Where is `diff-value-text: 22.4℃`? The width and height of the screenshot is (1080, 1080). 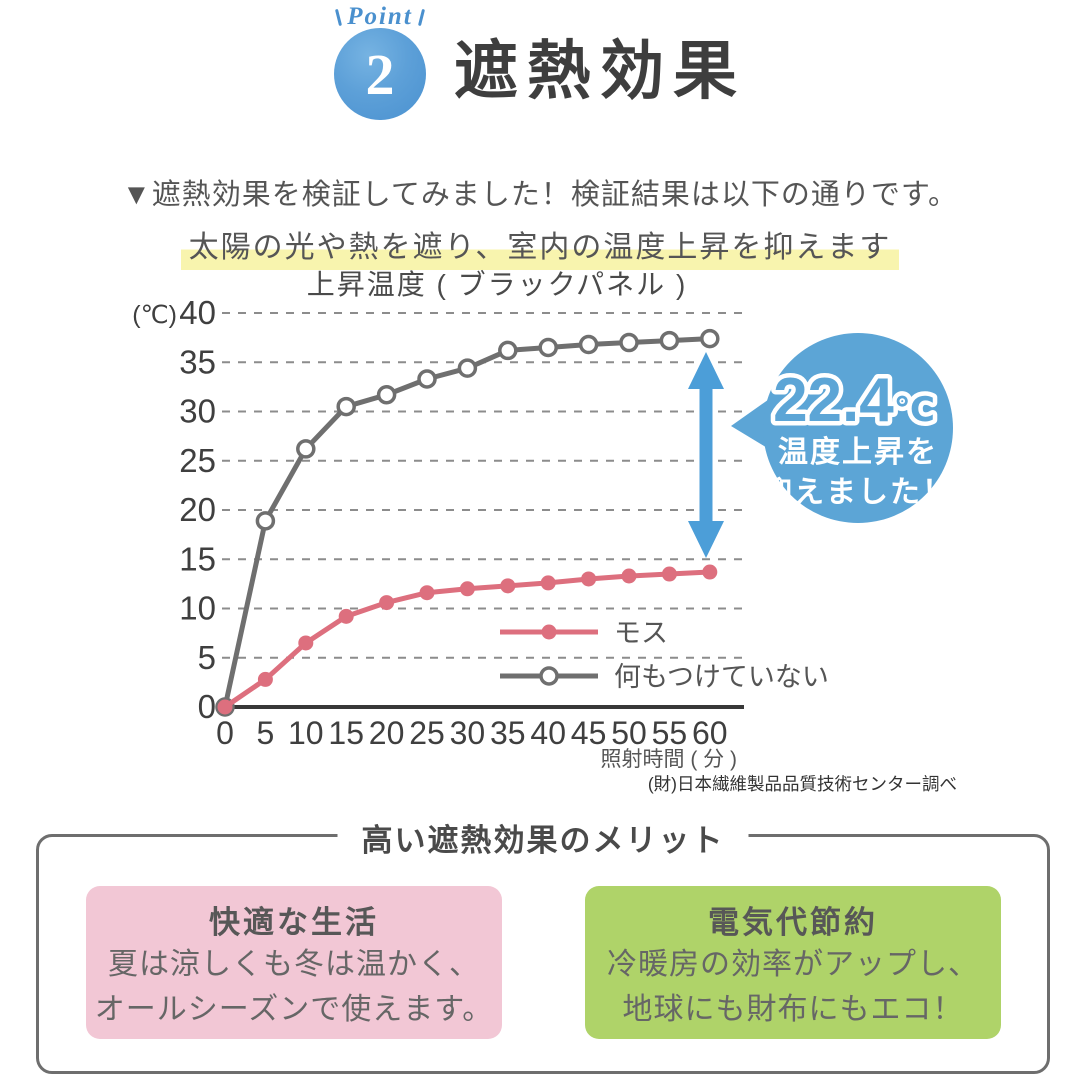
diff-value-text: 22.4℃ is located at coordinates (854, 400).